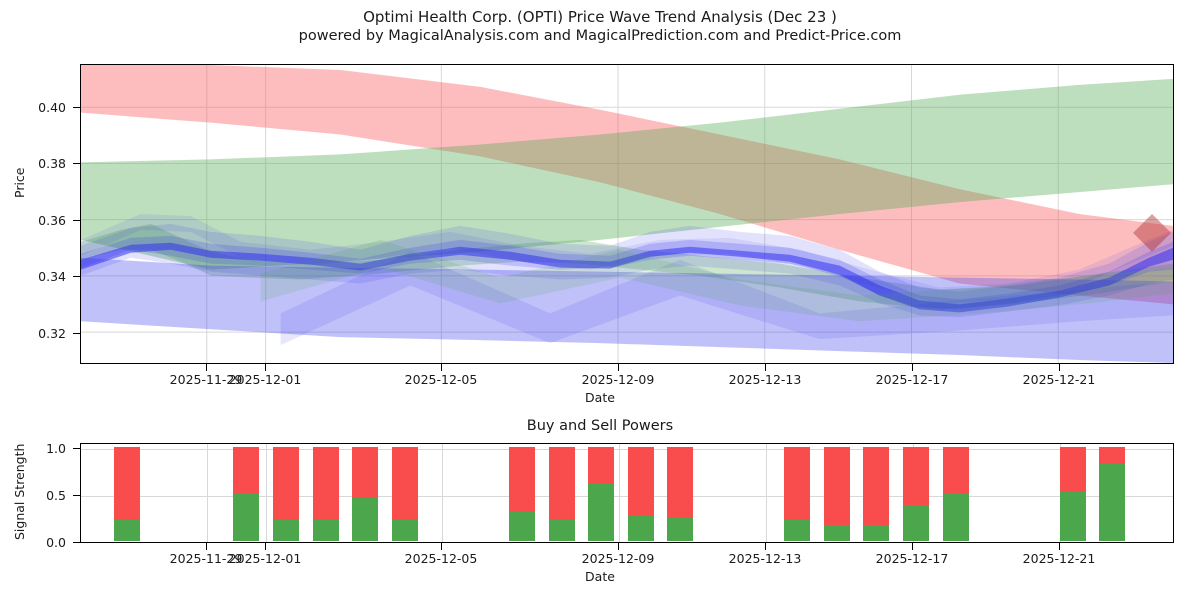 Image resolution: width=1200 pixels, height=600 pixels. What do you see at coordinates (56, 448) in the screenshot?
I see `ytick-signal-2: 1.0` at bounding box center [56, 448].